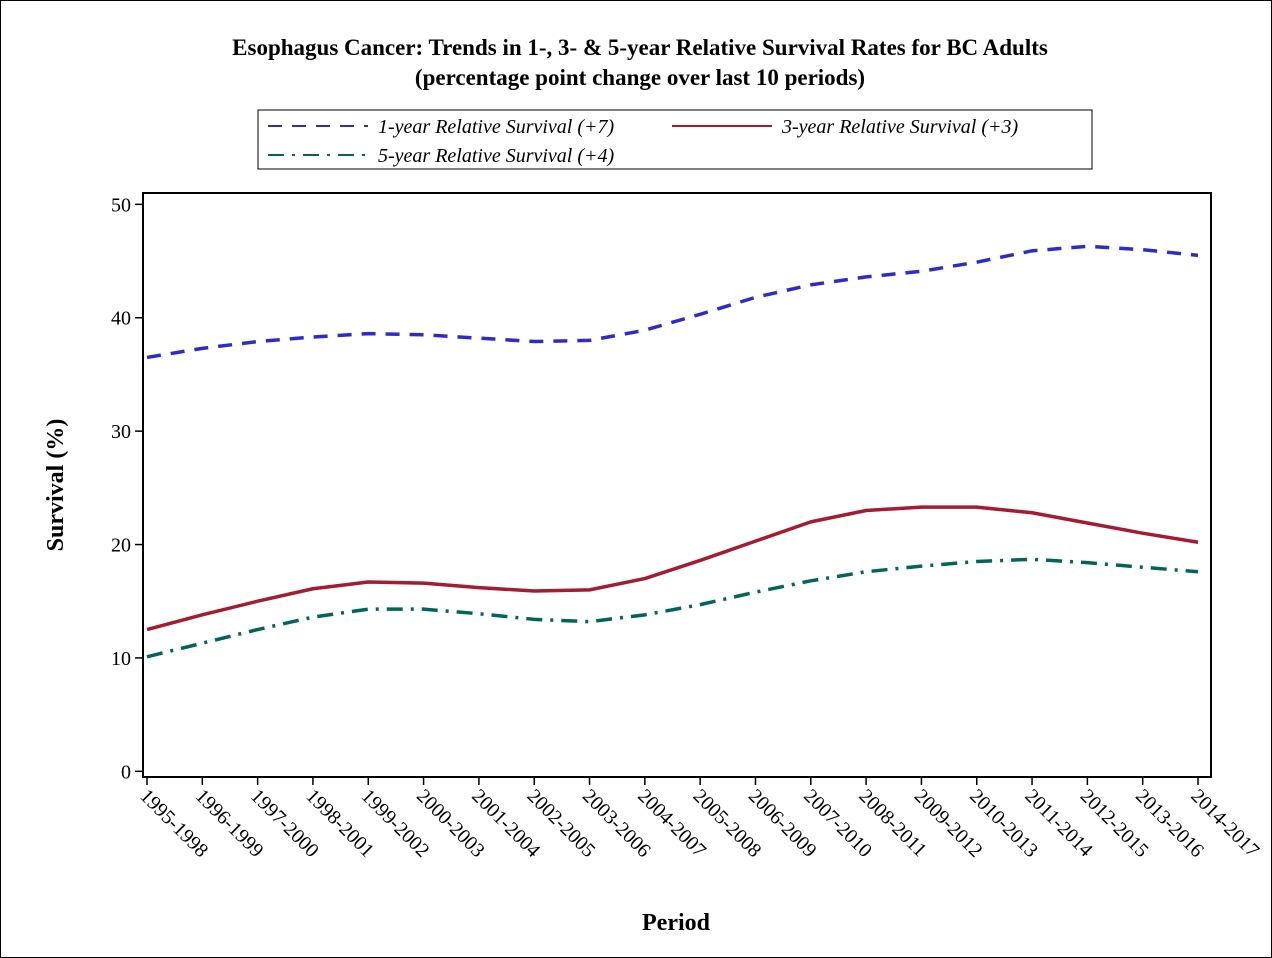 This screenshot has height=958, width=1272. What do you see at coordinates (121, 432) in the screenshot?
I see `y-tick-label: 30` at bounding box center [121, 432].